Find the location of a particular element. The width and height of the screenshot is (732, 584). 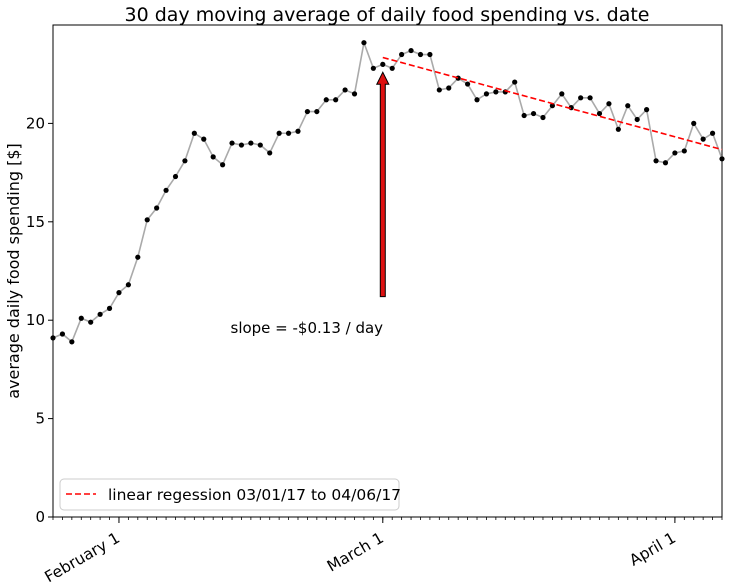

legend-box is located at coordinates (229, 494).